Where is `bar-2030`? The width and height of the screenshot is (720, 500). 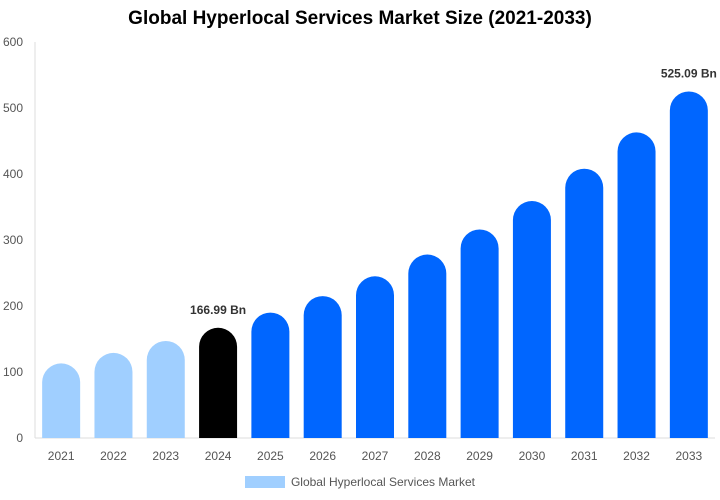 bar-2030 is located at coordinates (531, 319).